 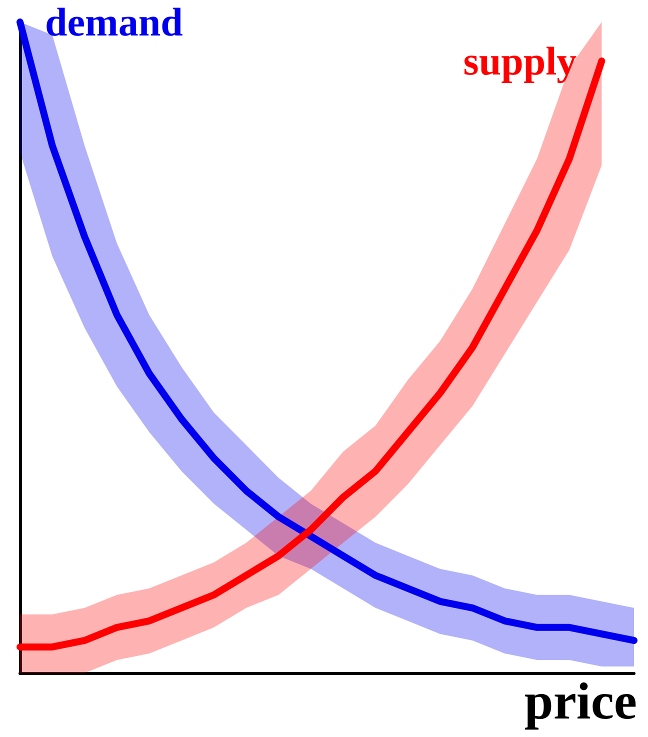 I want to click on series-label: demand, so click(x=114, y=22).